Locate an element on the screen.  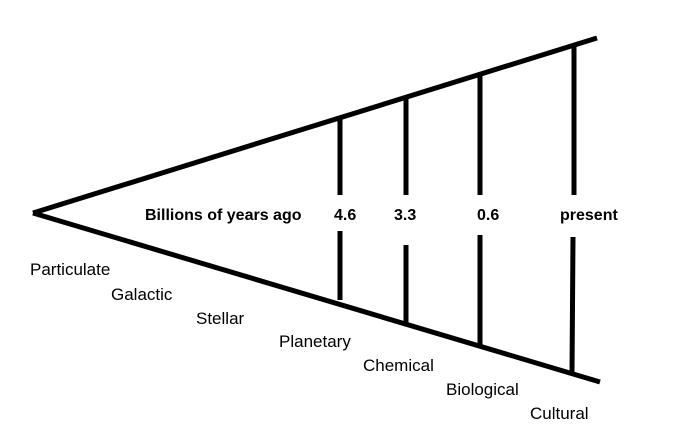
axis-label: Billions of years ago is located at coordinates (223, 215).